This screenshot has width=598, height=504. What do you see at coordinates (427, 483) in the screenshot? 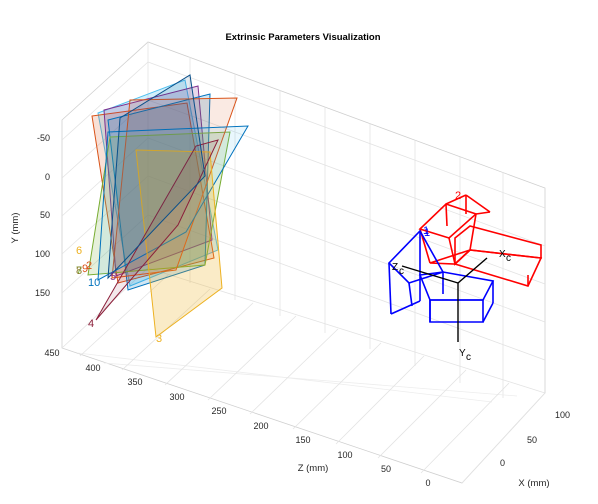
I see `z-tick-label: 0` at bounding box center [427, 483].